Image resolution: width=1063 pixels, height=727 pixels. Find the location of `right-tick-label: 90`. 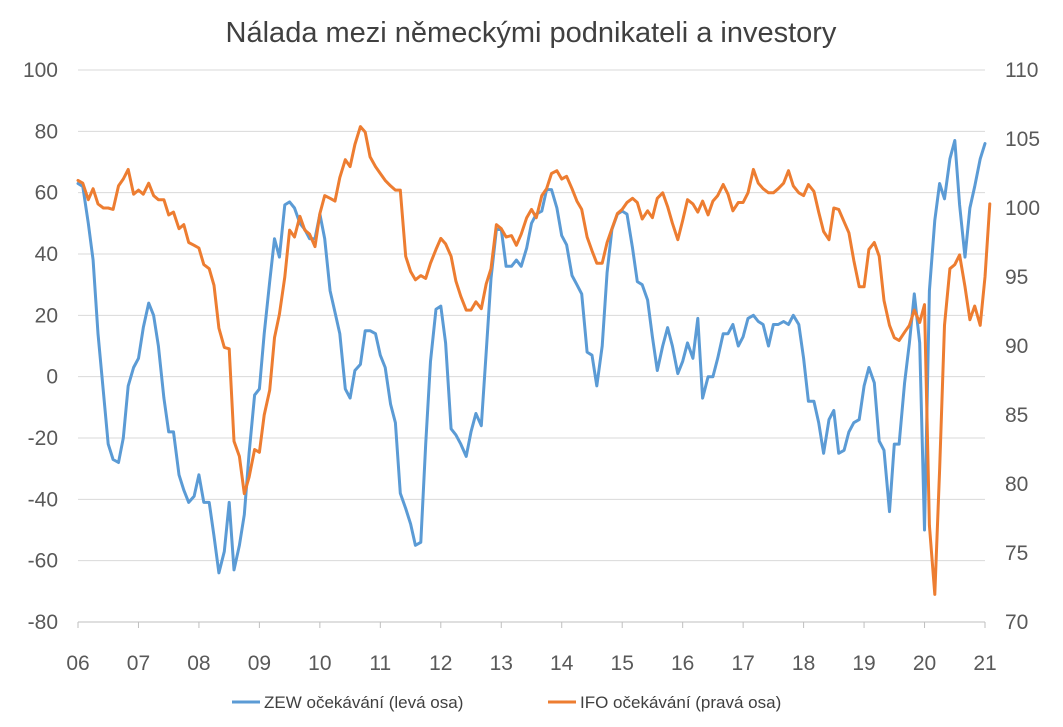

right-tick-label: 90 is located at coordinates (1016, 346).